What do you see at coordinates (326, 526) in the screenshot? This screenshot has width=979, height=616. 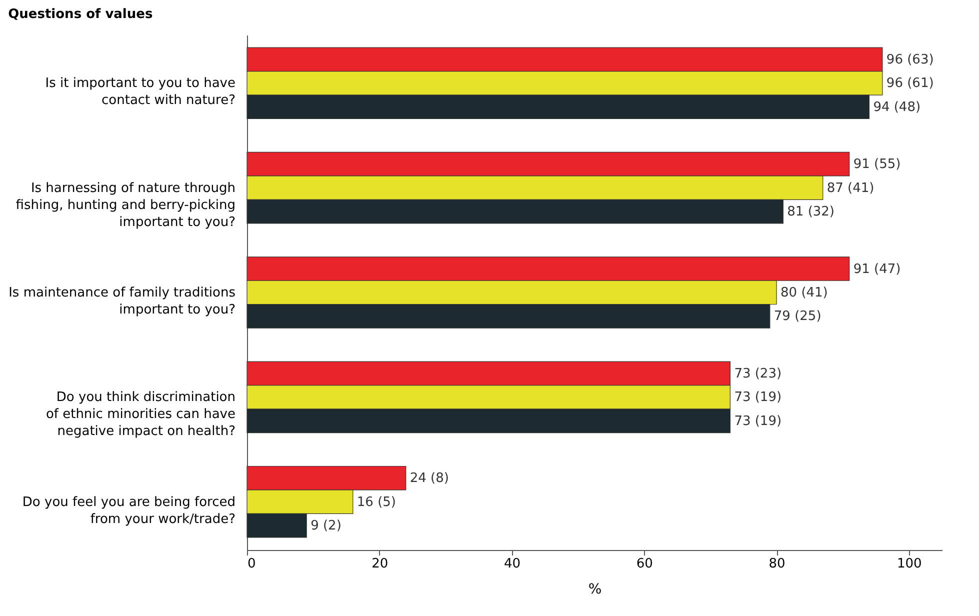 I see `data-label: 9 (2)` at bounding box center [326, 526].